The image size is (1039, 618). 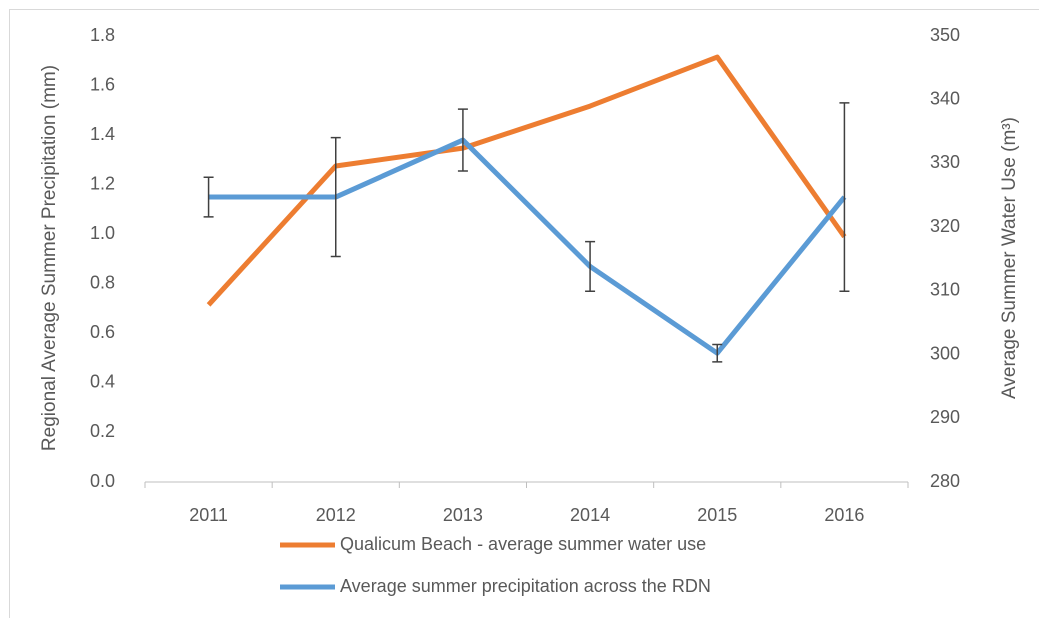 I want to click on y-tick-label: 1.6, so click(x=102, y=84).